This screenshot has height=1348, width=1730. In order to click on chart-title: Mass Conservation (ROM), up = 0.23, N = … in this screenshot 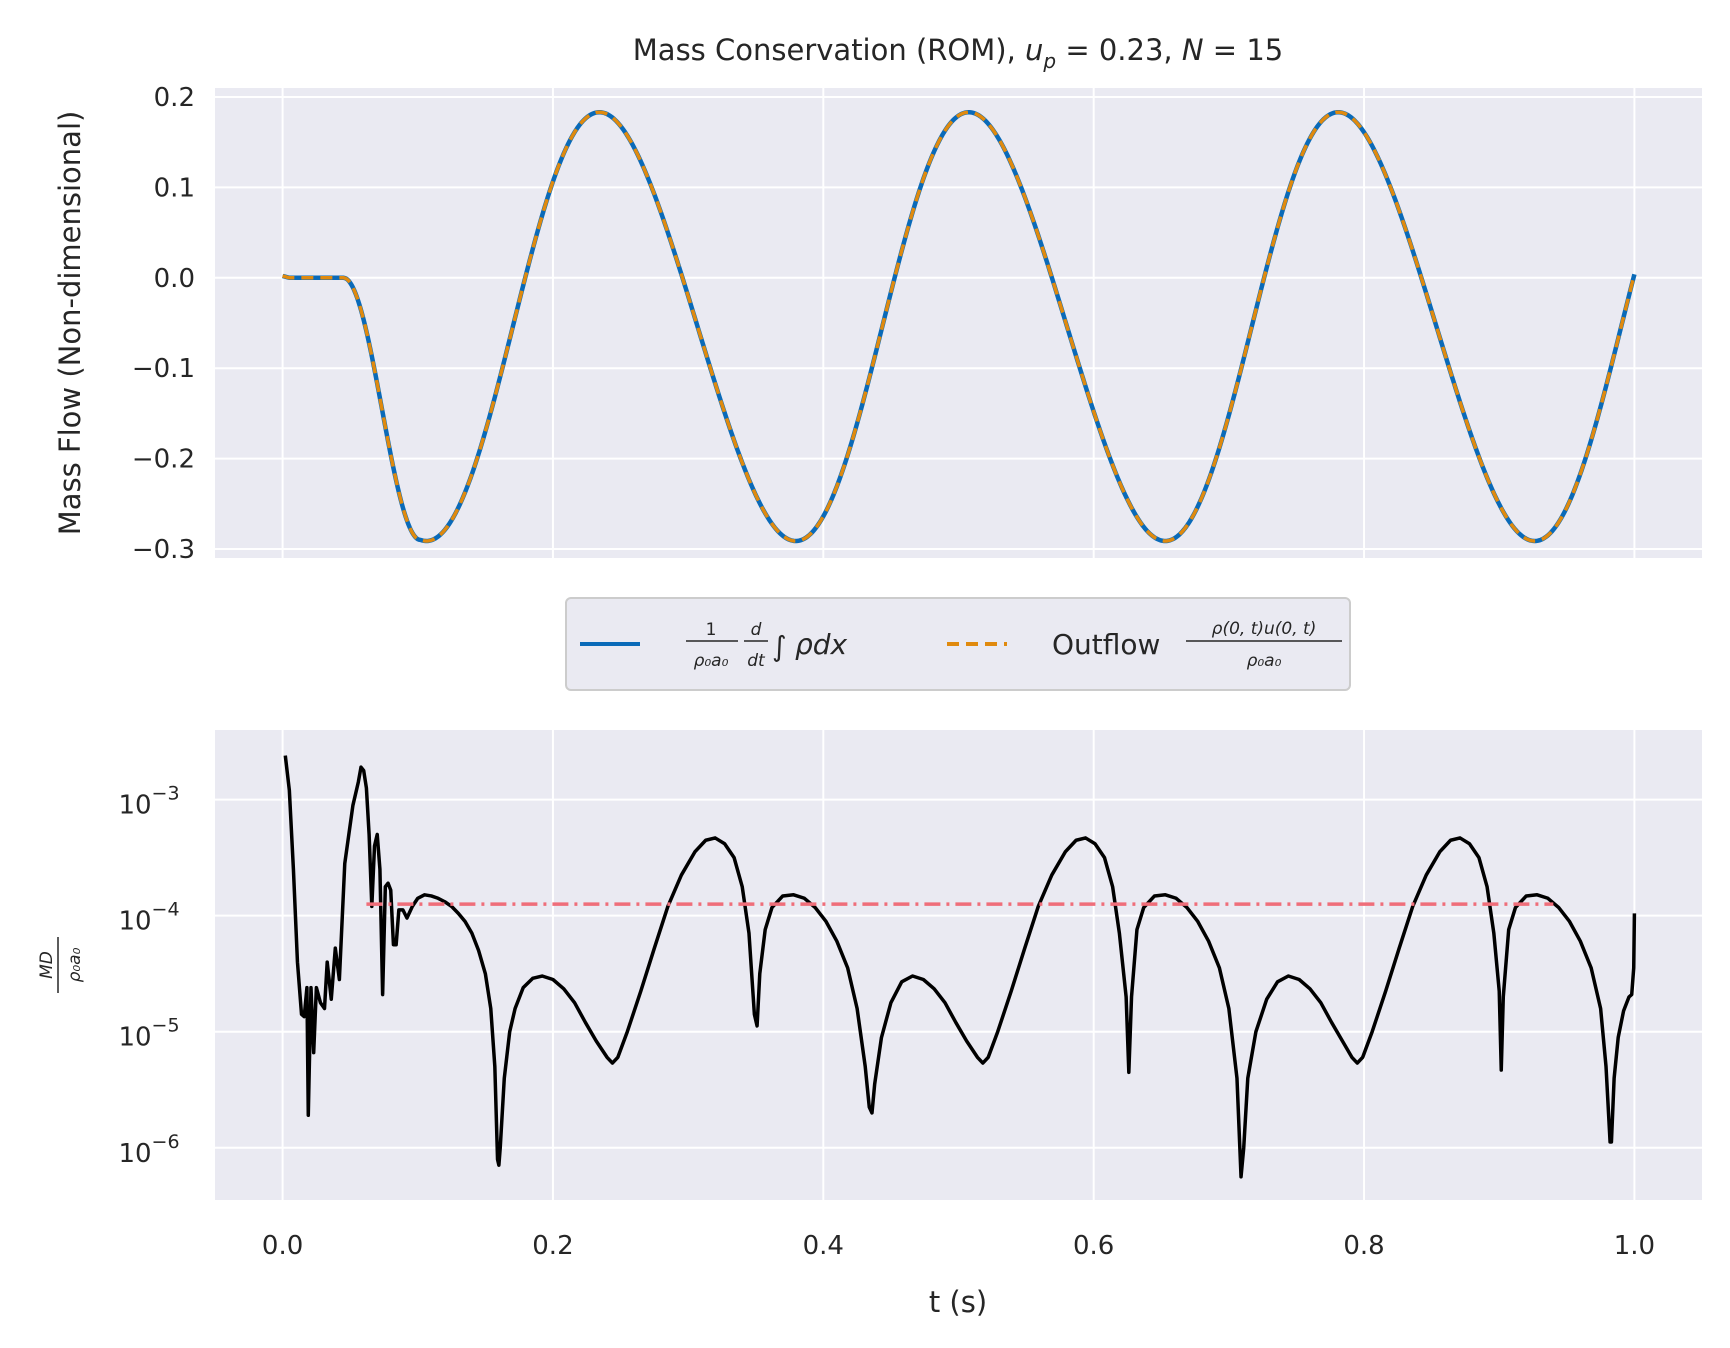, I will do `click(958, 53)`.